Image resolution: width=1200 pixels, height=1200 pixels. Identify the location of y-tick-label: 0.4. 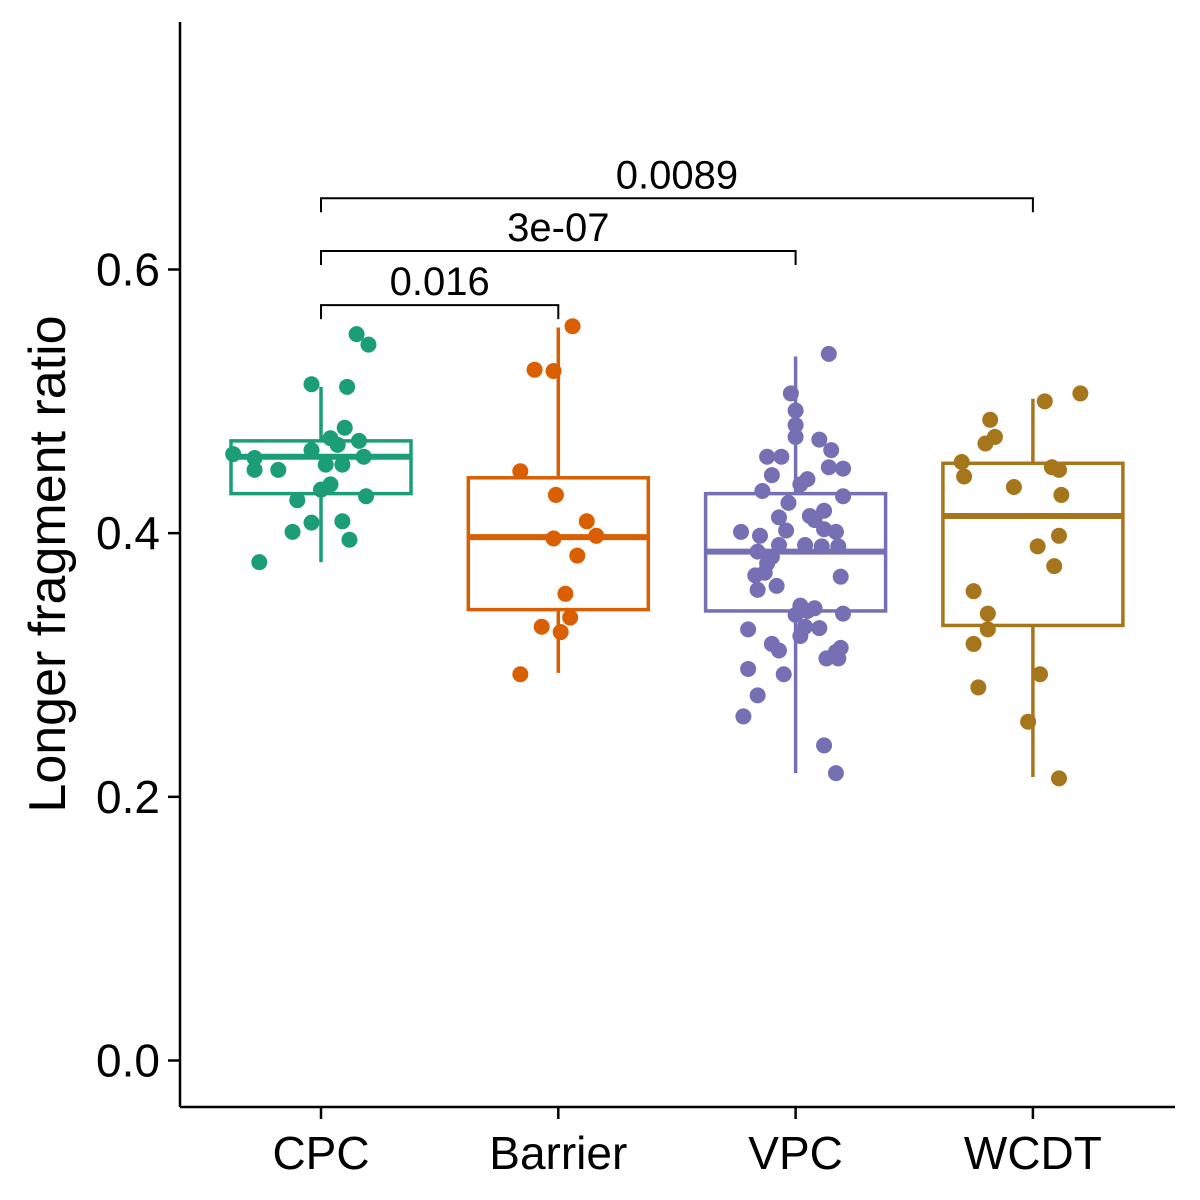
(128, 533).